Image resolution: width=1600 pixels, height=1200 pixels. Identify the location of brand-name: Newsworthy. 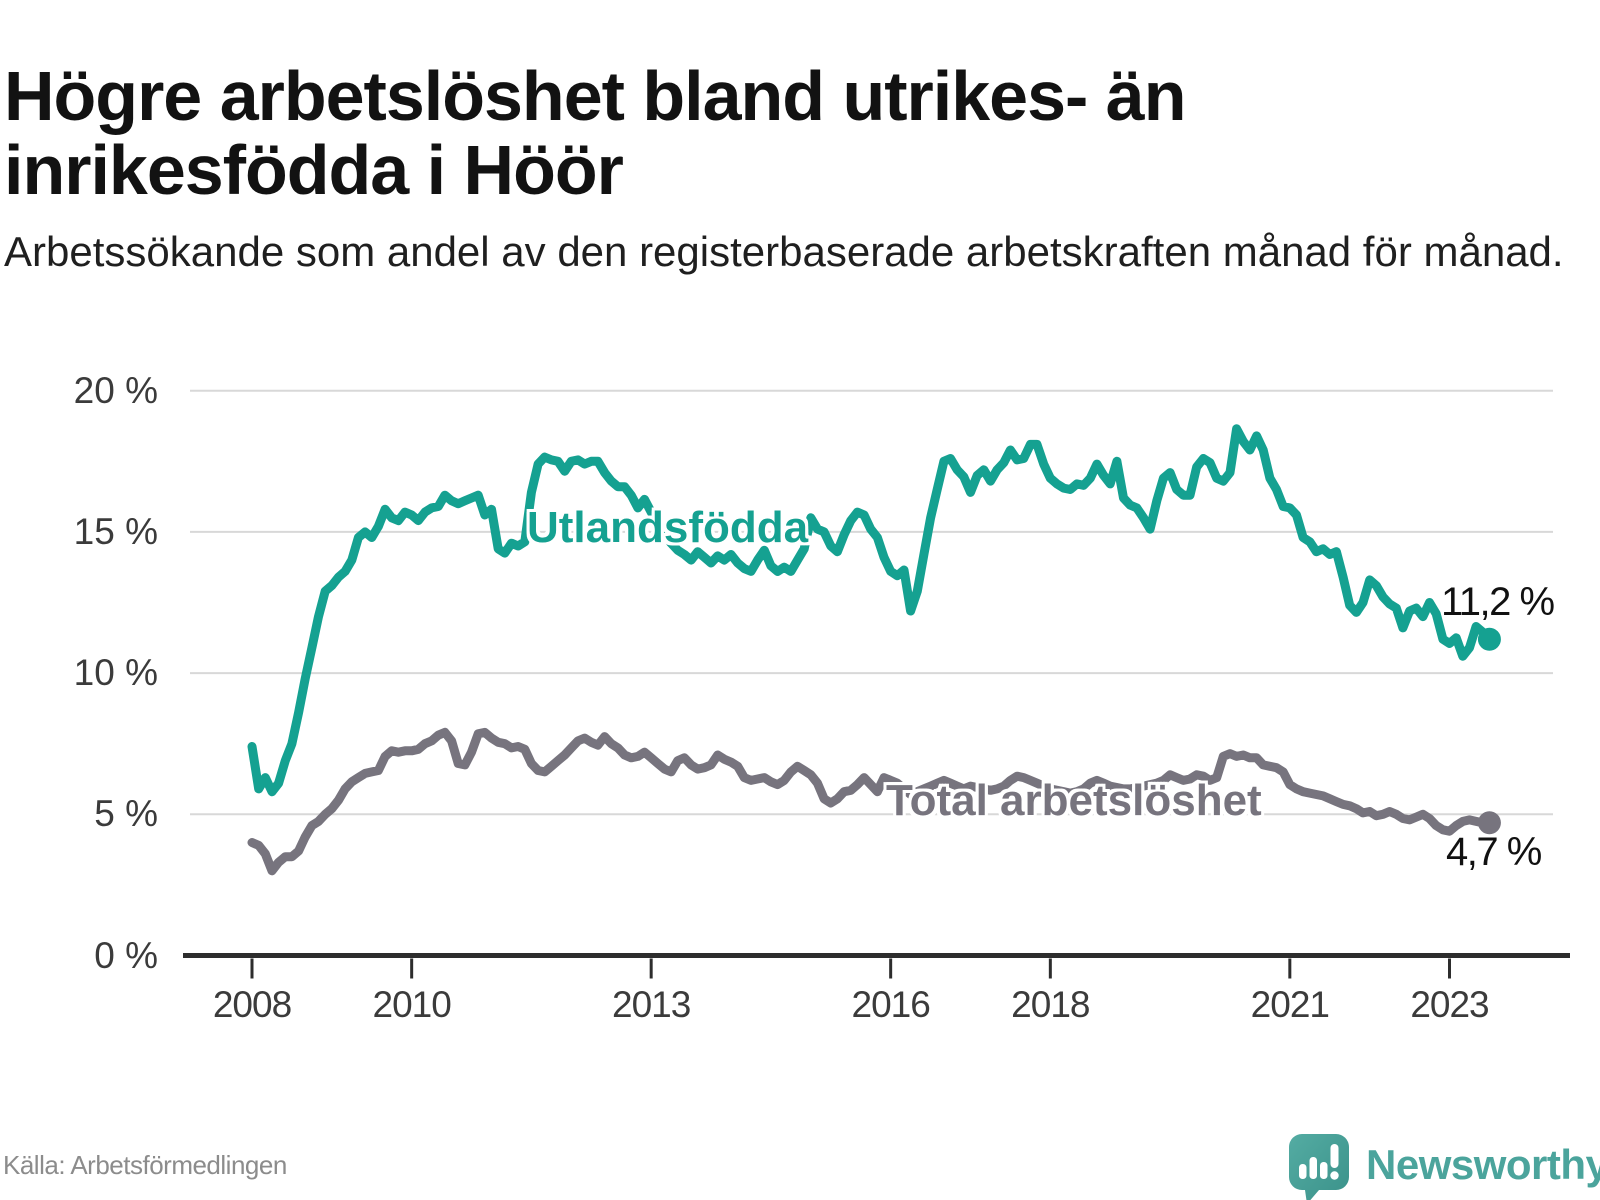
(1483, 1164).